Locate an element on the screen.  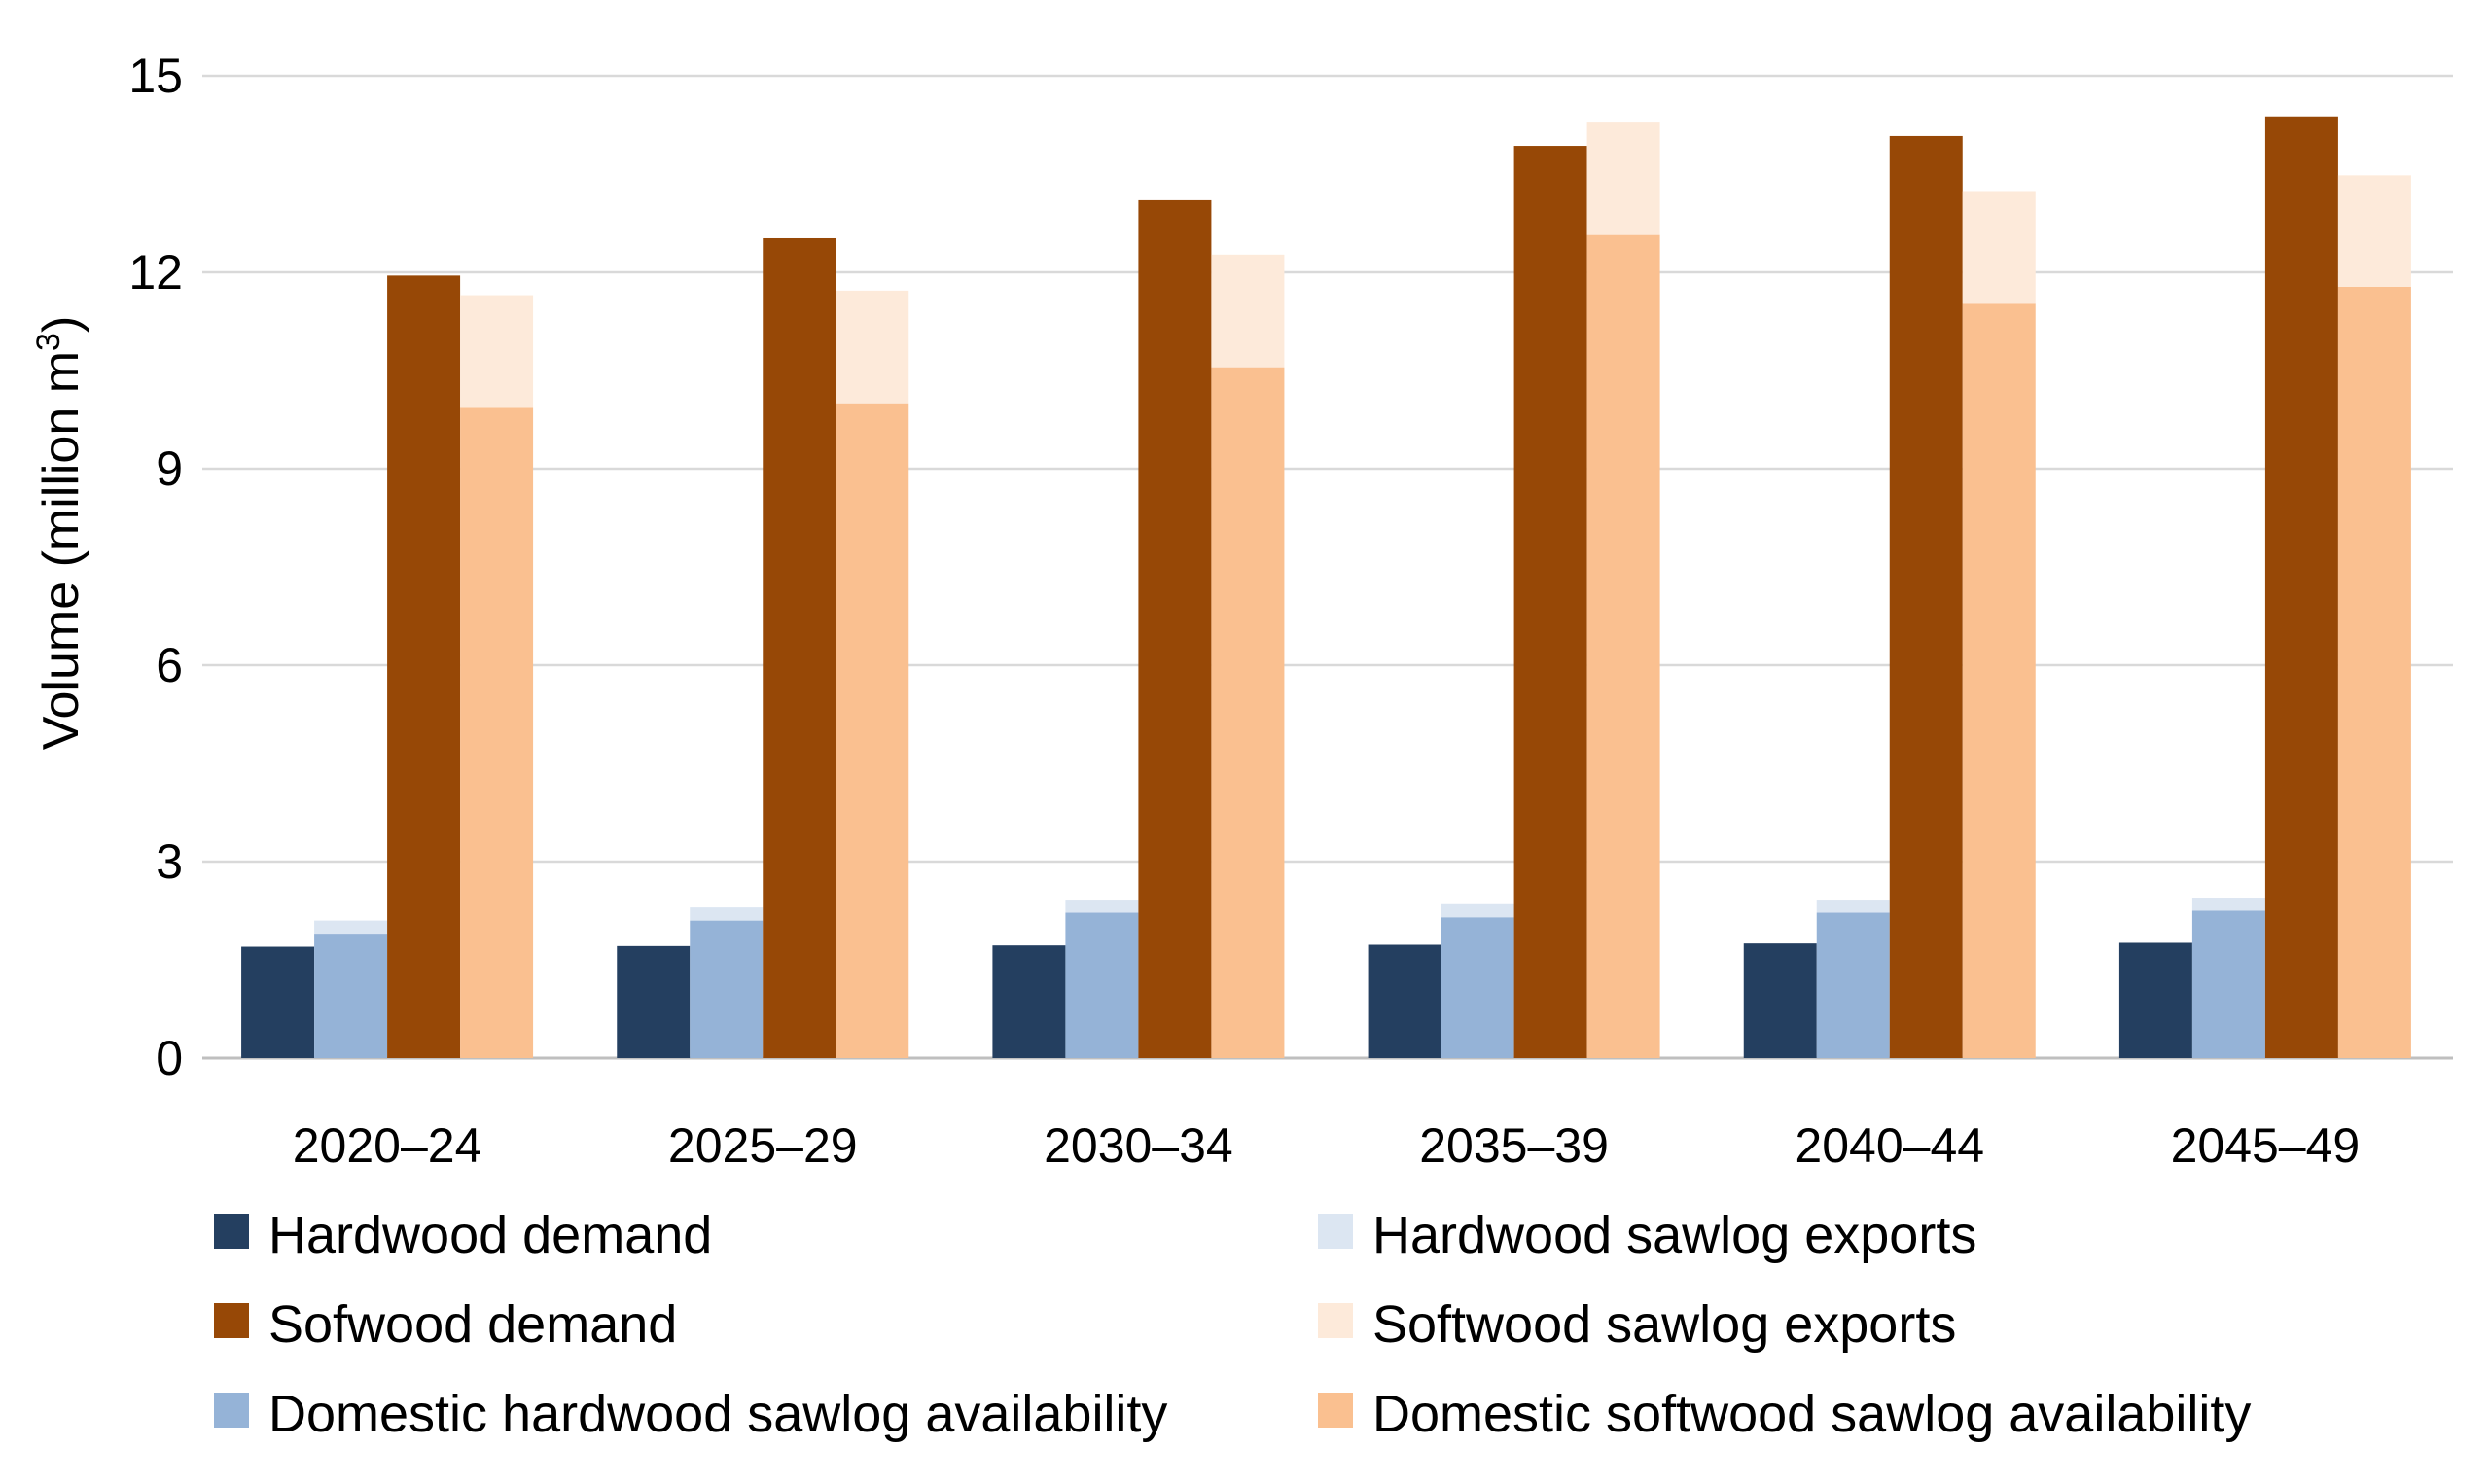
y-tick-label: 6 is located at coordinates (169, 665).